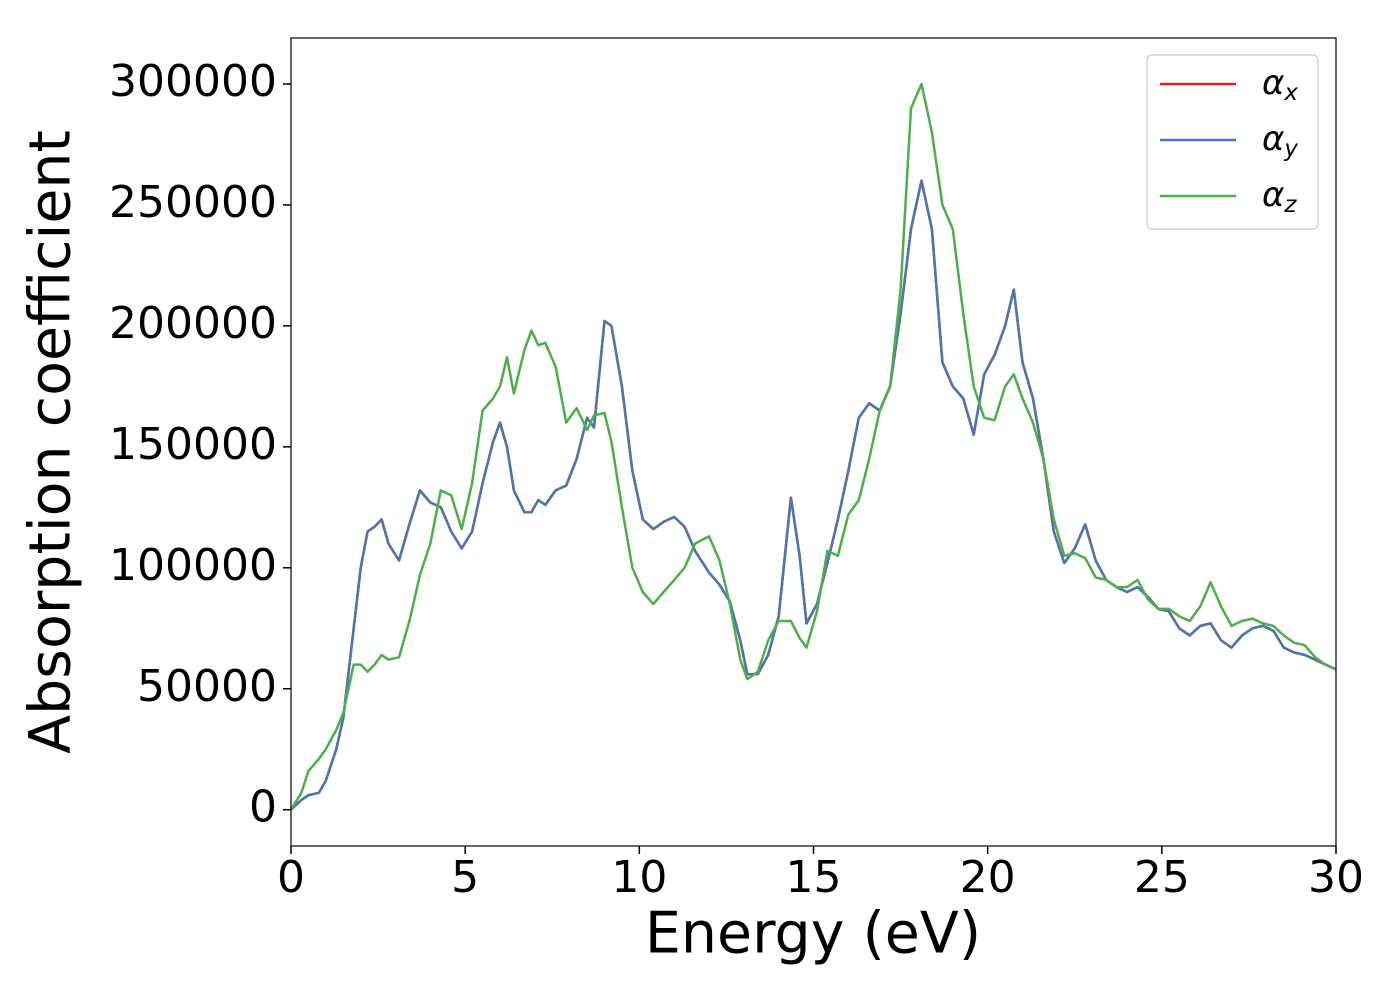 The height and width of the screenshot is (1000, 1400). What do you see at coordinates (988, 877) in the screenshot?
I see `x-tick-label: 20` at bounding box center [988, 877].